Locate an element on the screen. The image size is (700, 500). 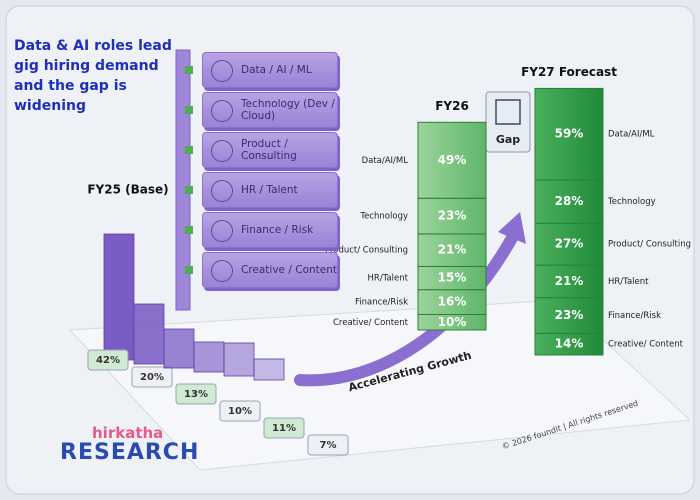
value-label: 59% is located at coordinates (569, 134).